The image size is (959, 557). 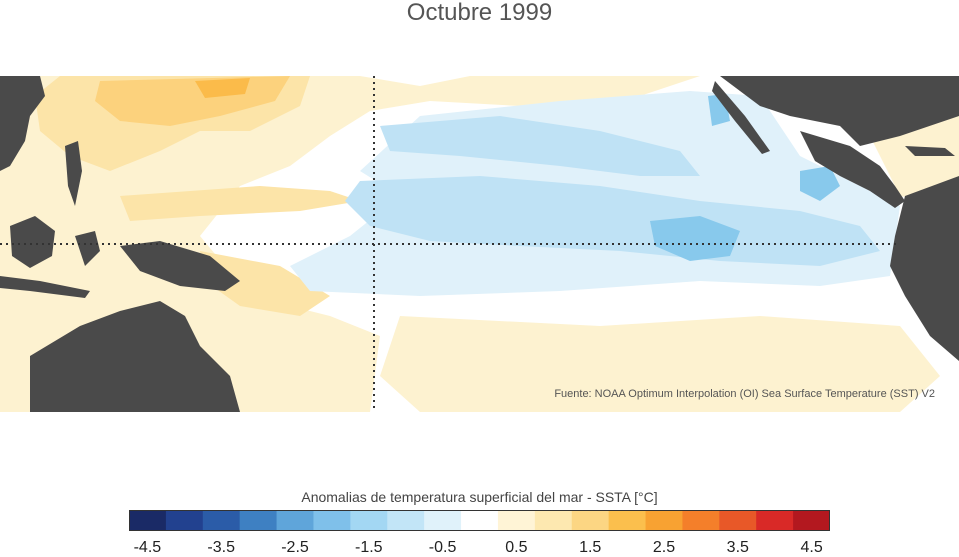 What do you see at coordinates (45, 287) in the screenshot?
I see `land-sumatra-java` at bounding box center [45, 287].